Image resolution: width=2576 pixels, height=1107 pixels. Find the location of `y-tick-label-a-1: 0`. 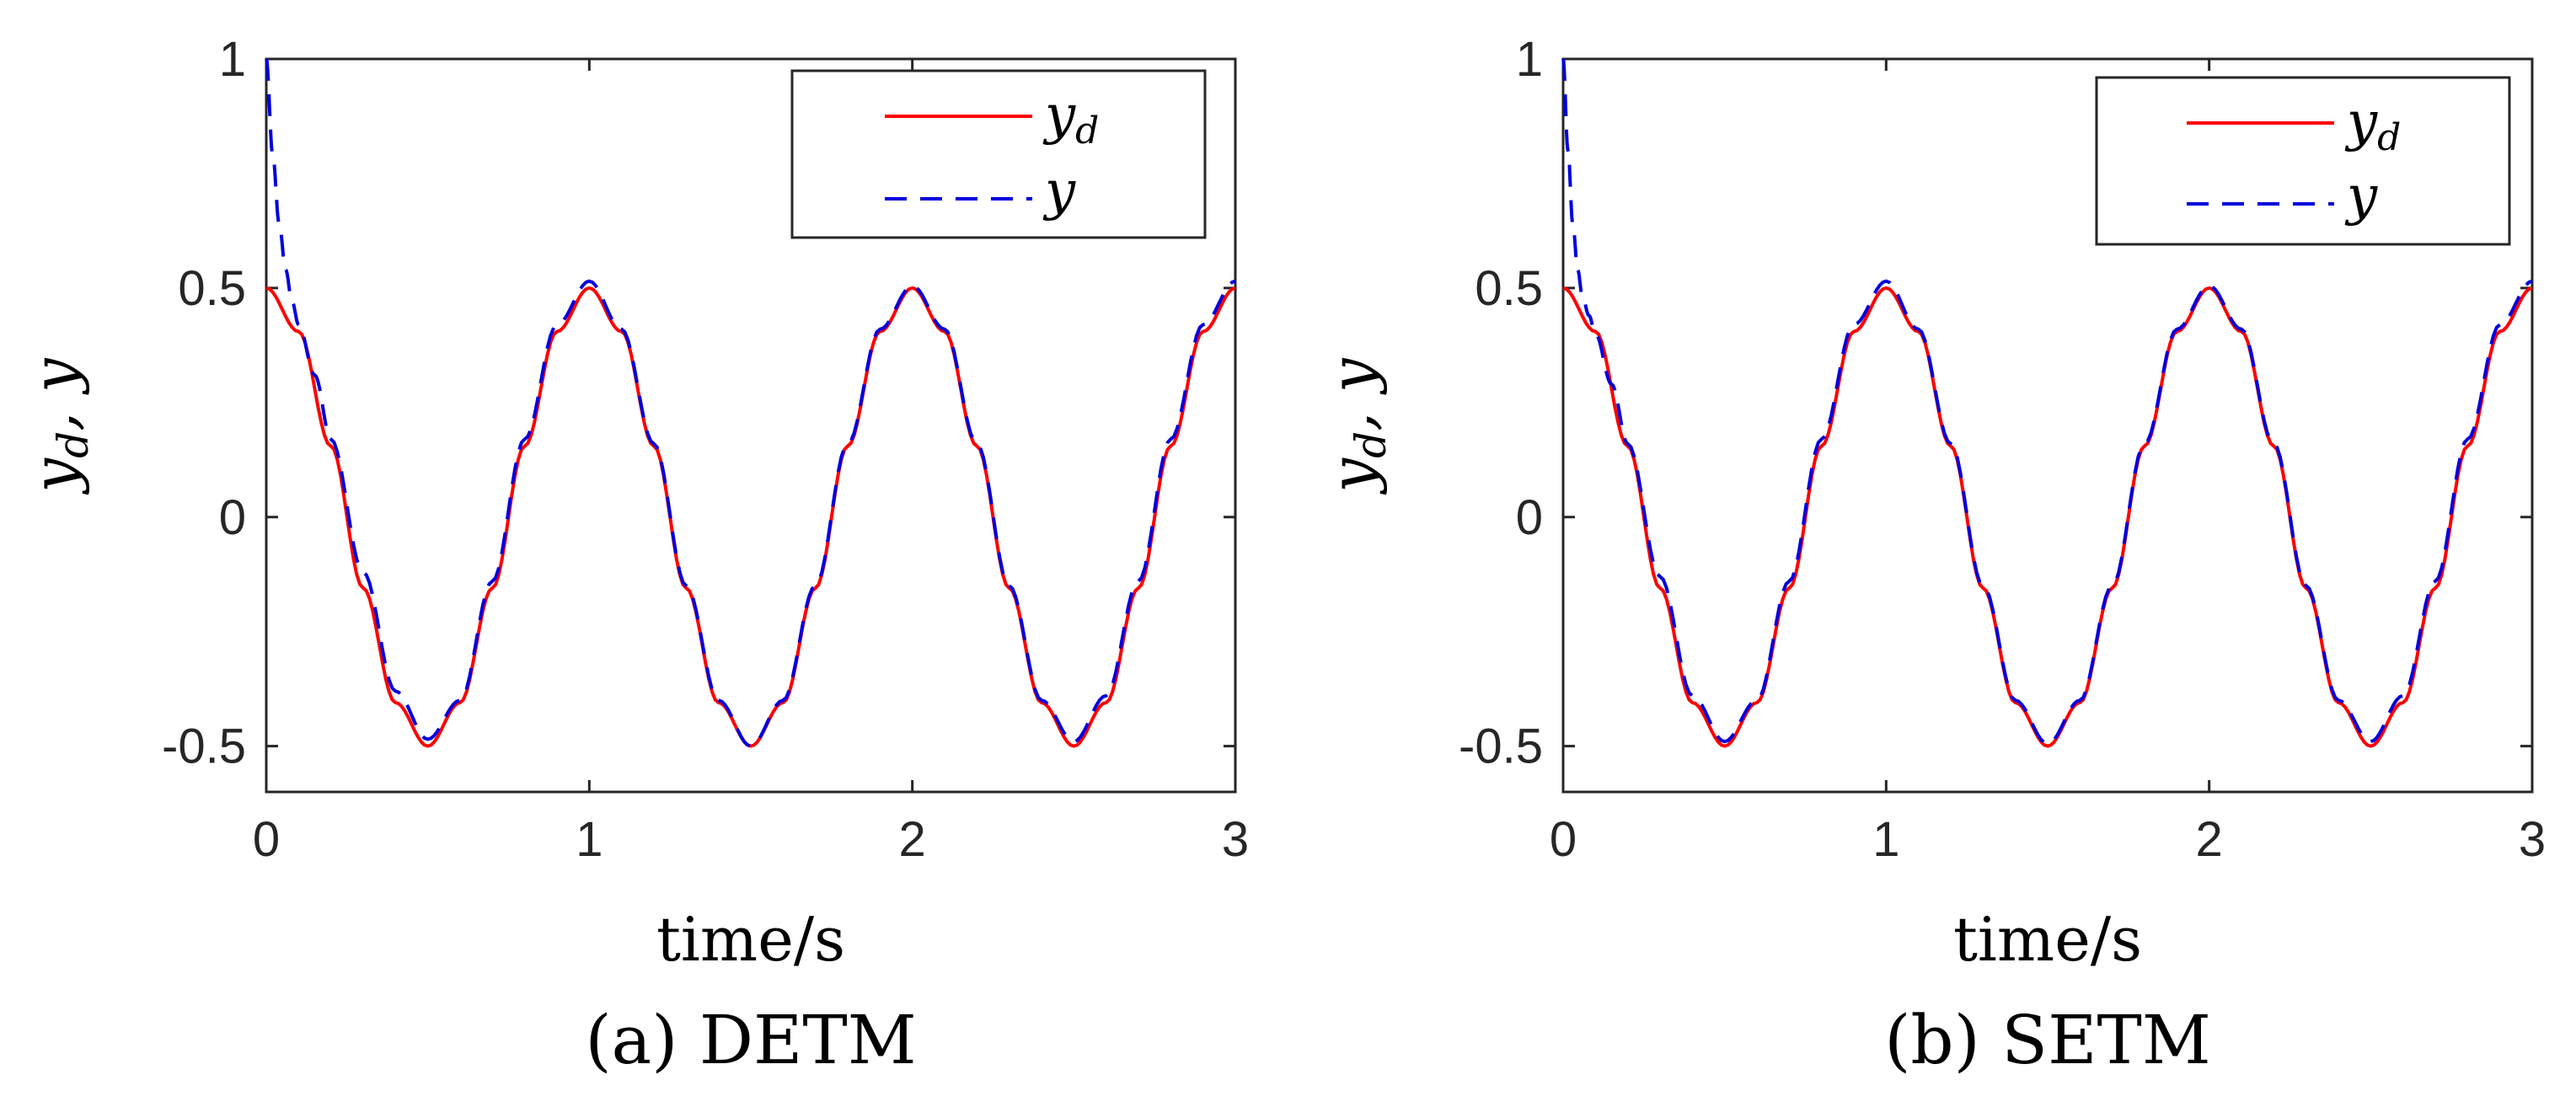

y-tick-label-a-1: 0 is located at coordinates (232, 517).